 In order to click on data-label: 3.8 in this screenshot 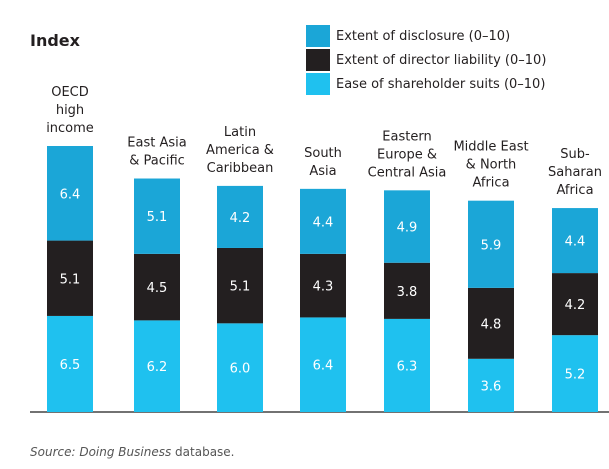, I will do `click(407, 292)`.